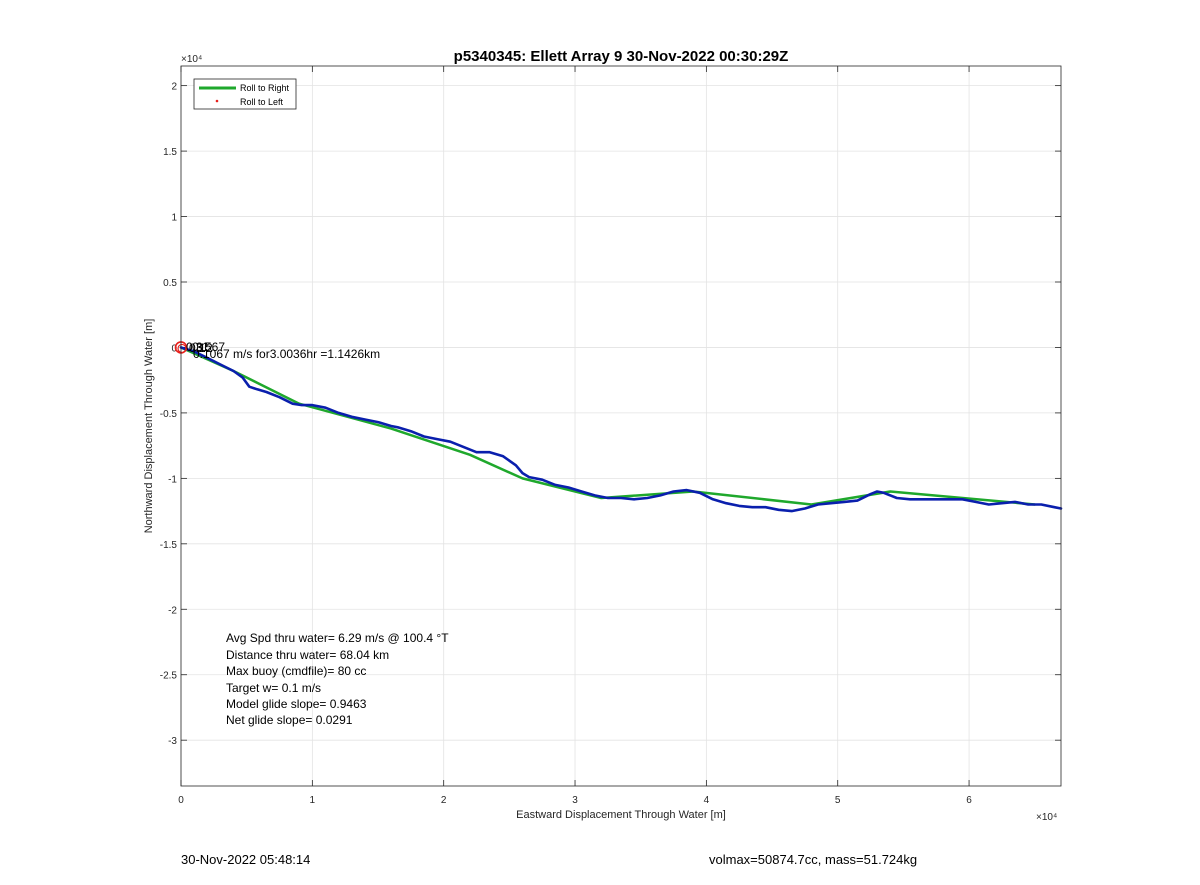 This screenshot has width=1200, height=885. Describe the element at coordinates (262, 102) in the screenshot. I see `legend-label-roll-left: Roll to Left` at that location.